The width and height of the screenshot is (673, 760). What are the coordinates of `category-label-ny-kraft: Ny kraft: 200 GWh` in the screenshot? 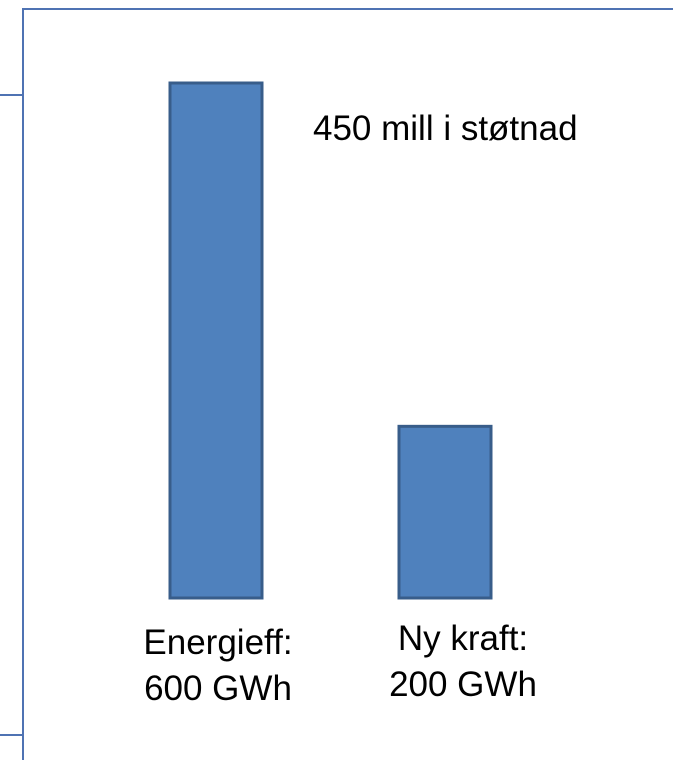 It's located at (463, 662).